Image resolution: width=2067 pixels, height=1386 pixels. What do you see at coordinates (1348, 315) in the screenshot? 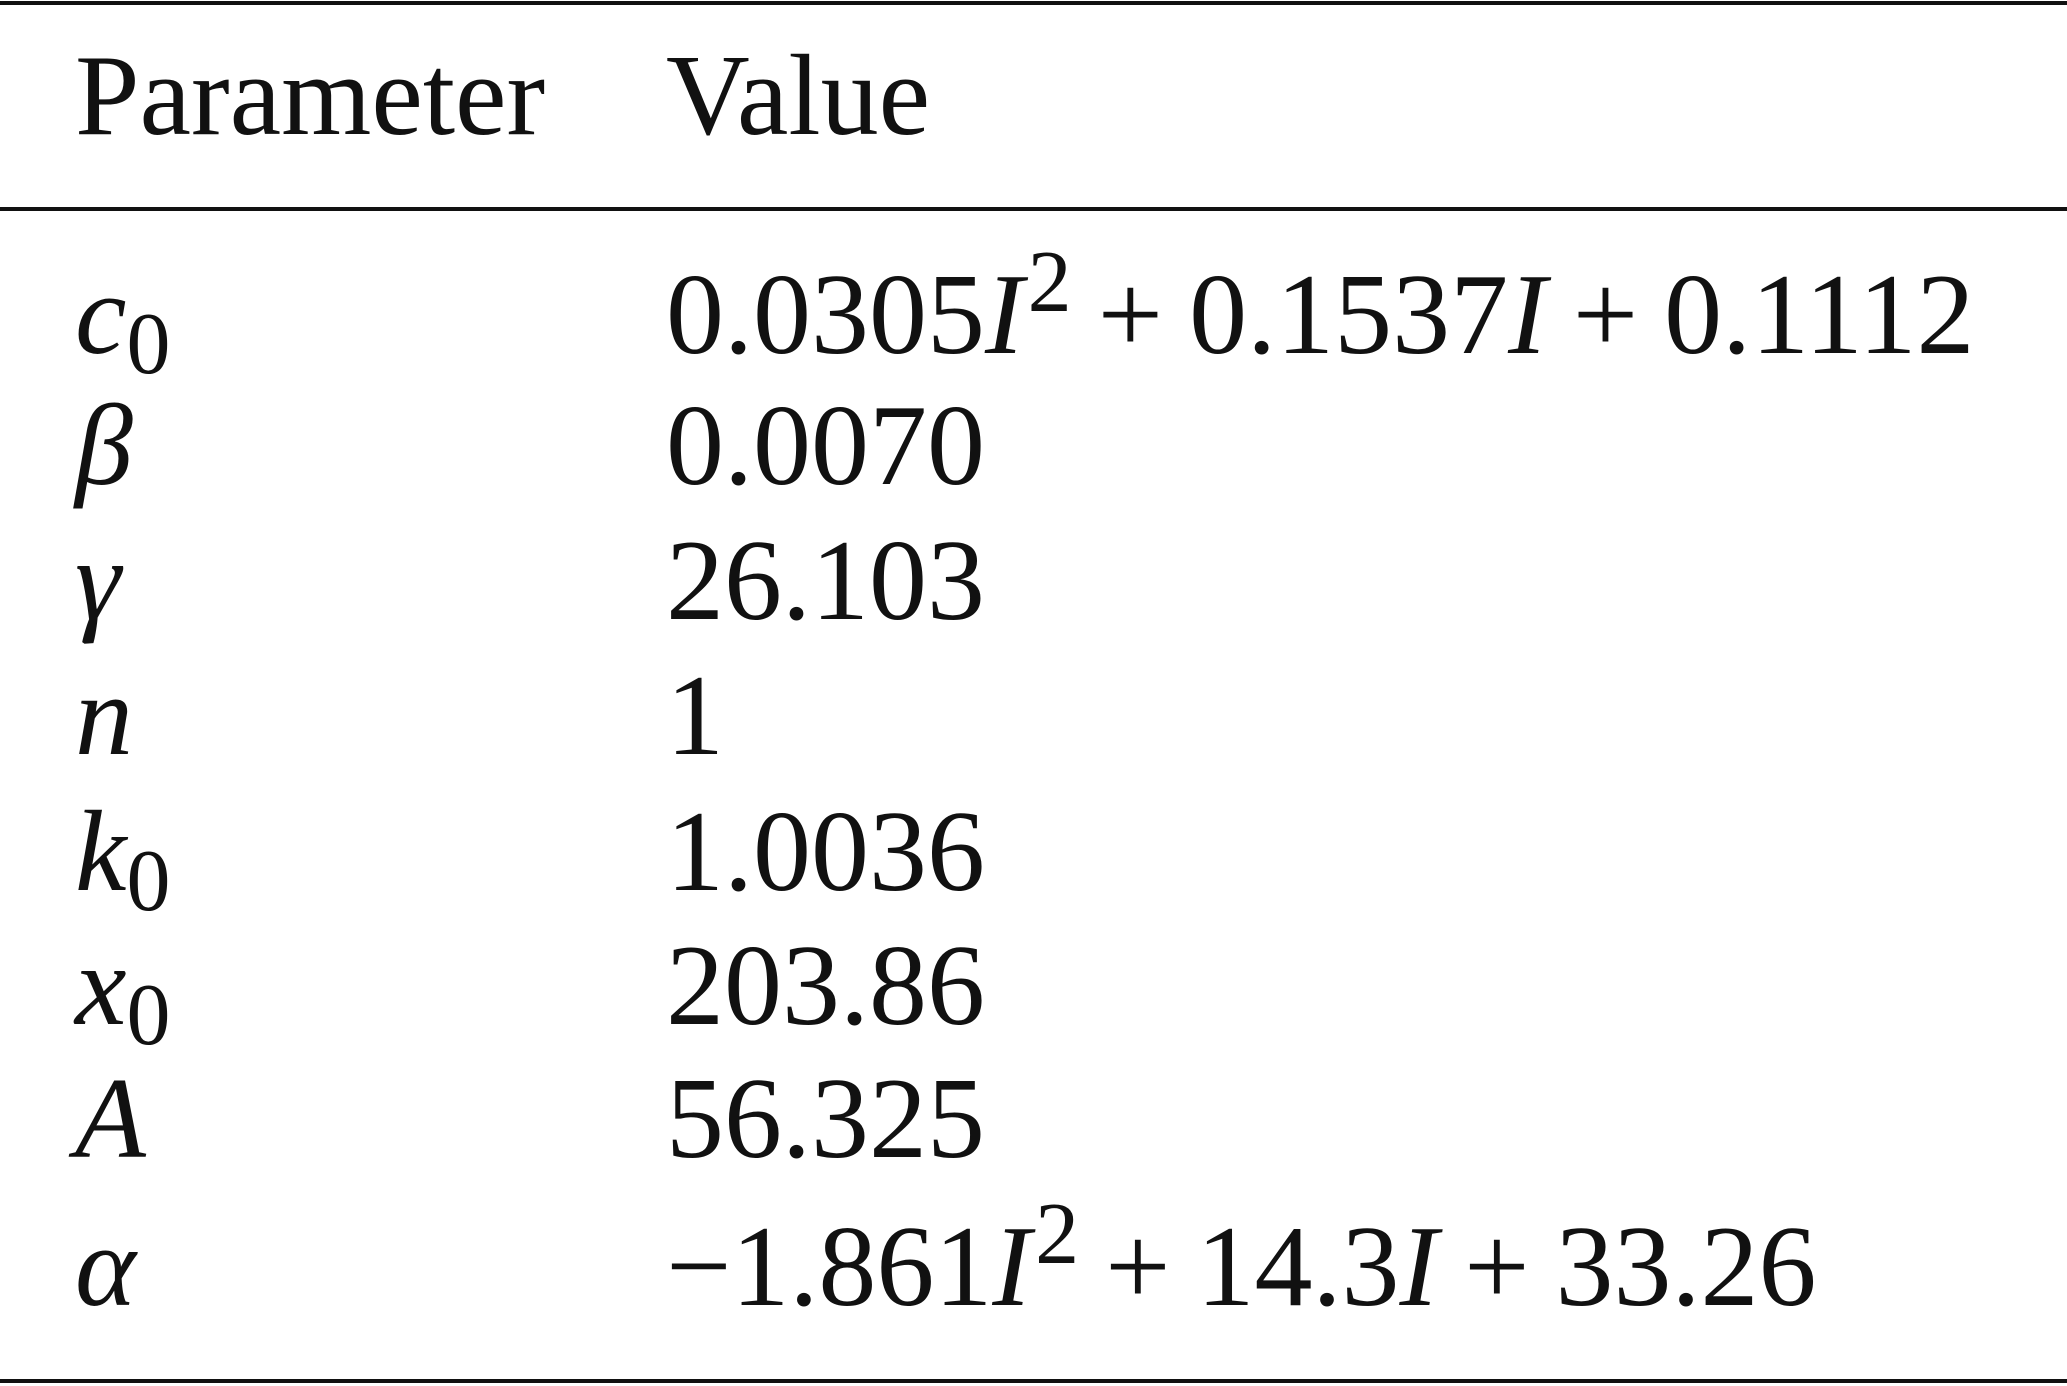
I see `math-piece: 0.1537` at bounding box center [1348, 315].